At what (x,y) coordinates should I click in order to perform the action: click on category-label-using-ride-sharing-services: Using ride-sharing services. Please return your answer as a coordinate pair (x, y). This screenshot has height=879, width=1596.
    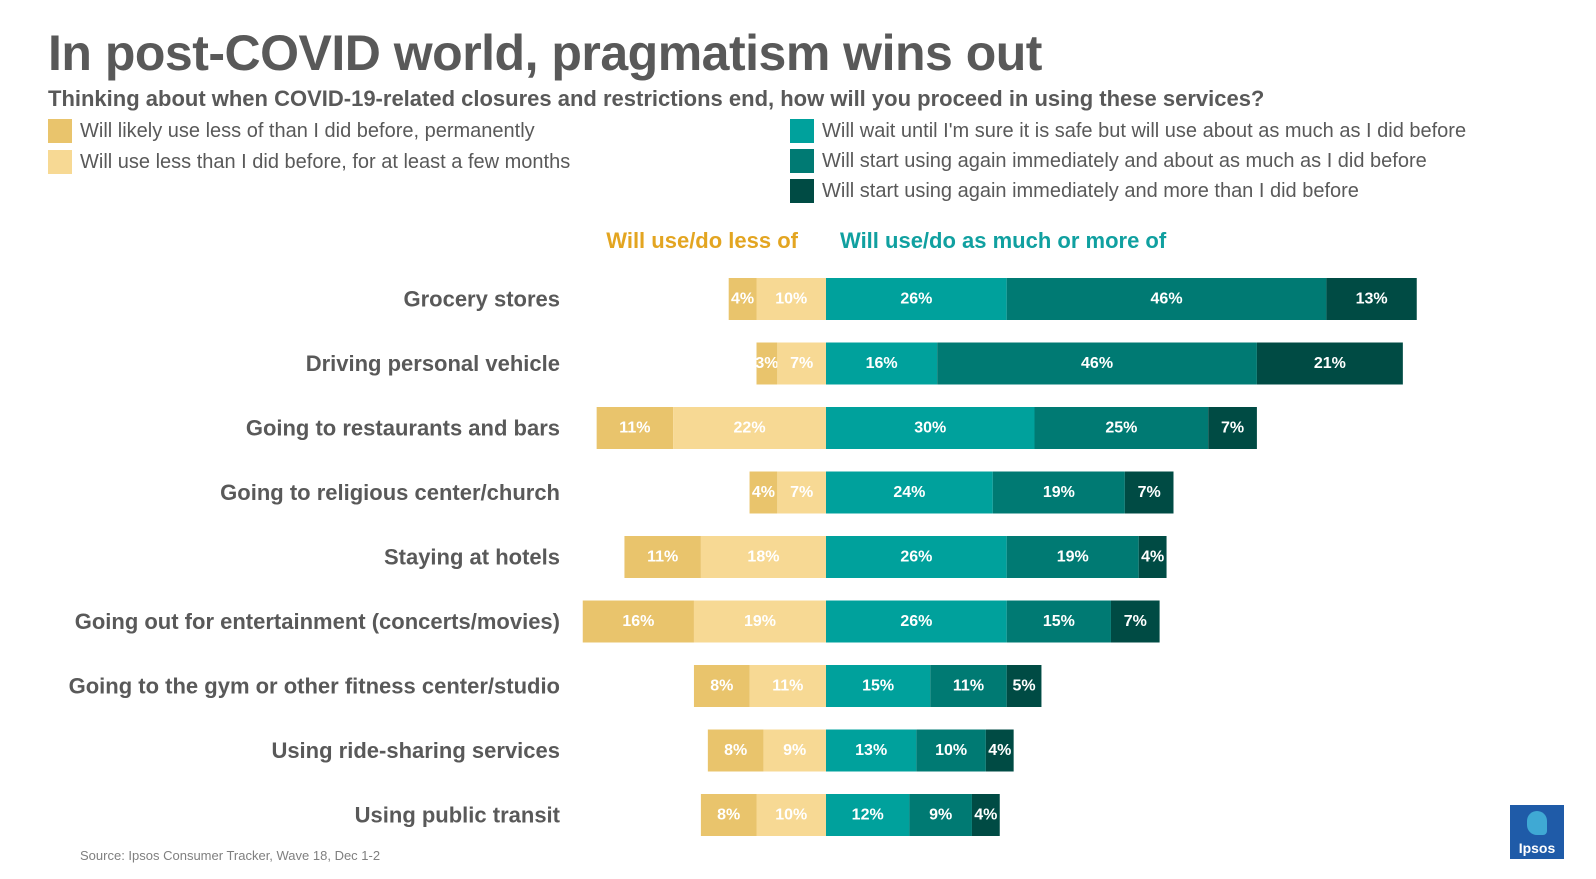
    Looking at the image, I should click on (415, 750).